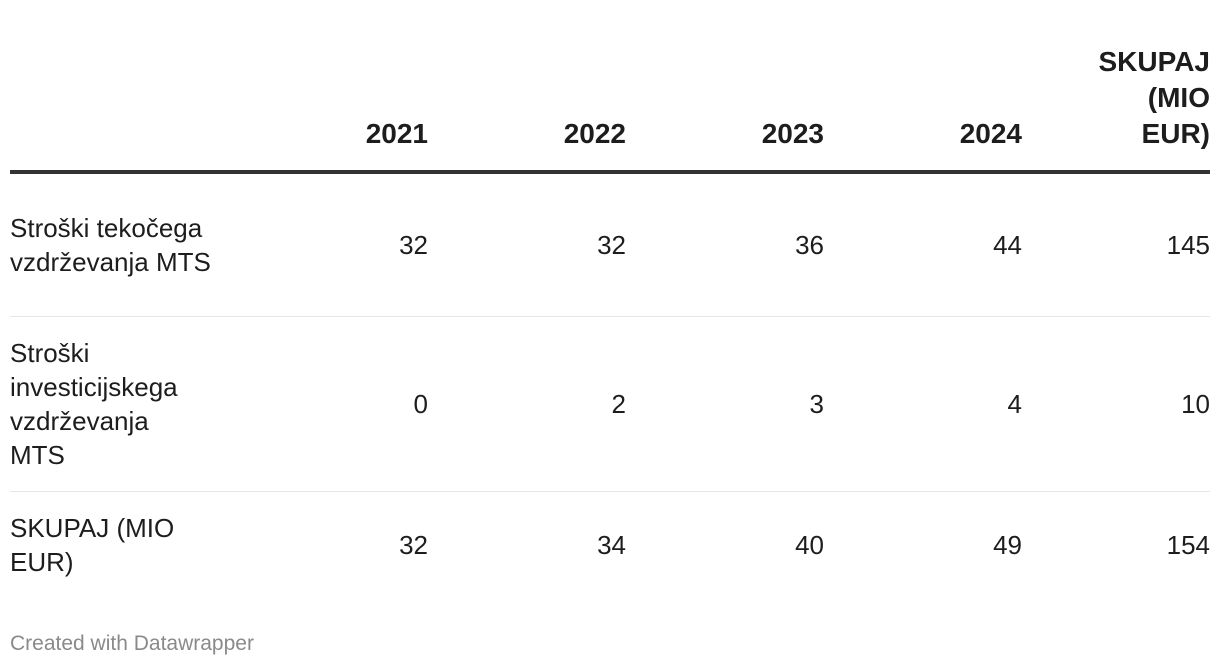 This screenshot has height=670, width=1220. What do you see at coordinates (809, 545) in the screenshot?
I see `table-cell: 40` at bounding box center [809, 545].